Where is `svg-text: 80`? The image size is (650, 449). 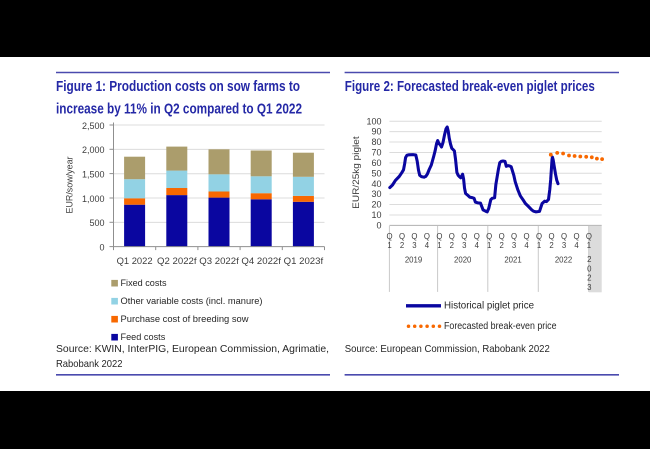 svg-text: 80 is located at coordinates (376, 142).